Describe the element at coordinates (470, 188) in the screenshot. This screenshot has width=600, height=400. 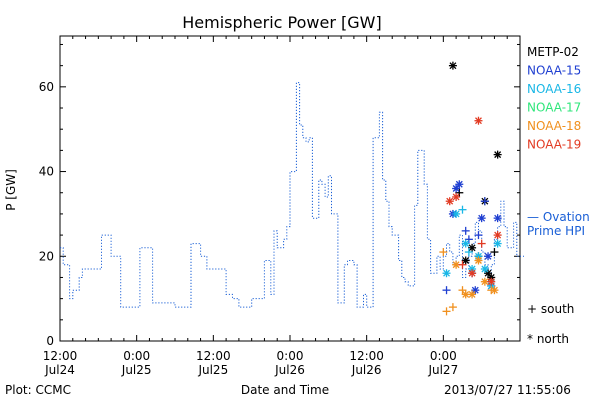
I see `satellite-markers` at that location.